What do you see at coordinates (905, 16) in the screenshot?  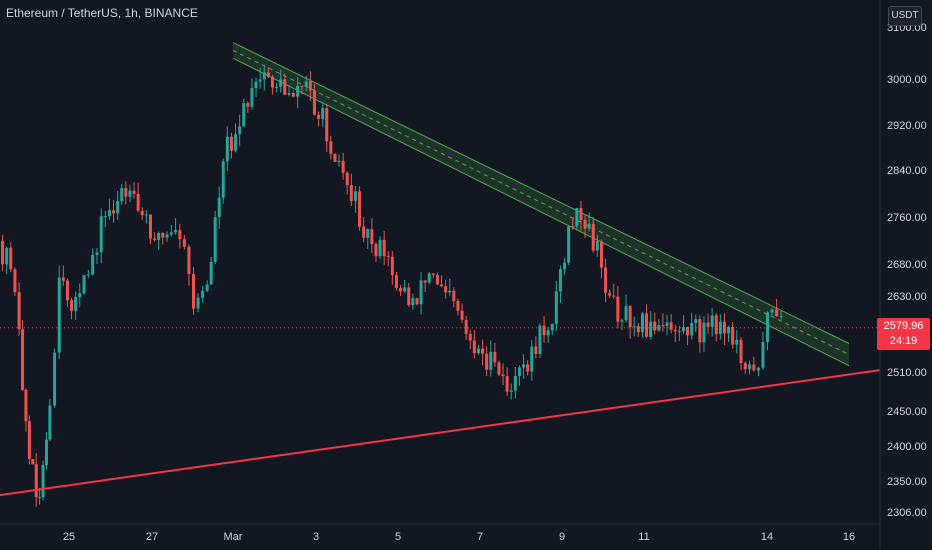 I see `currency-badge: USDT` at bounding box center [905, 16].